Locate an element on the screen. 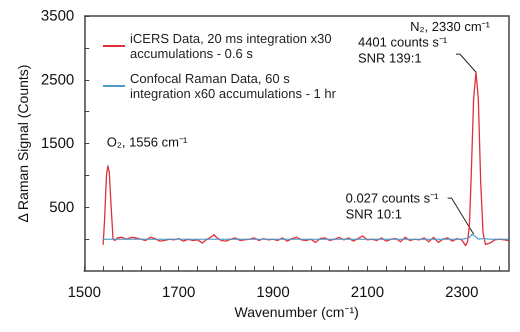 Image resolution: width=520 pixels, height=332 pixels. x-tick-label: 2300 is located at coordinates (461, 293).